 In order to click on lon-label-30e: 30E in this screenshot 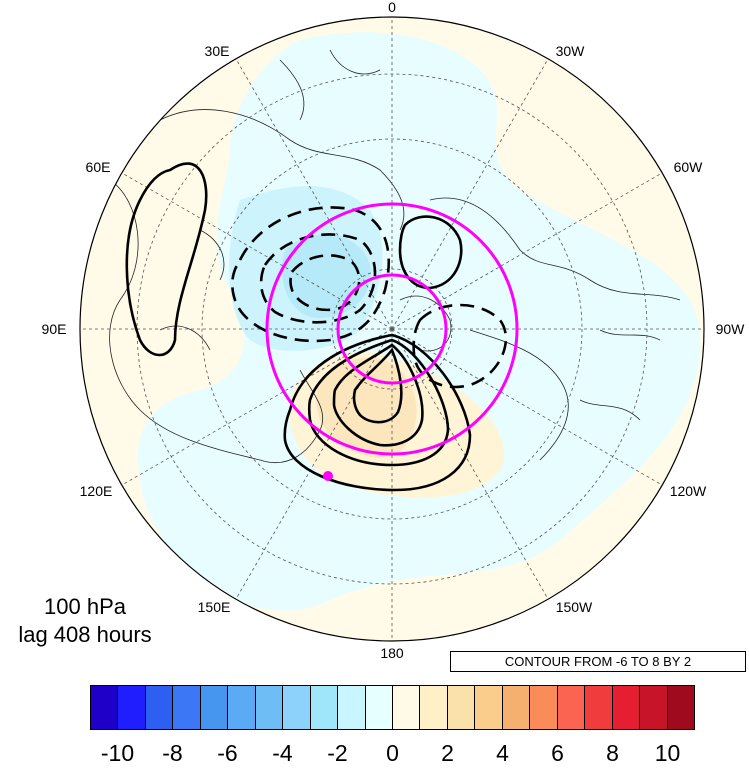, I will do `click(217, 51)`.